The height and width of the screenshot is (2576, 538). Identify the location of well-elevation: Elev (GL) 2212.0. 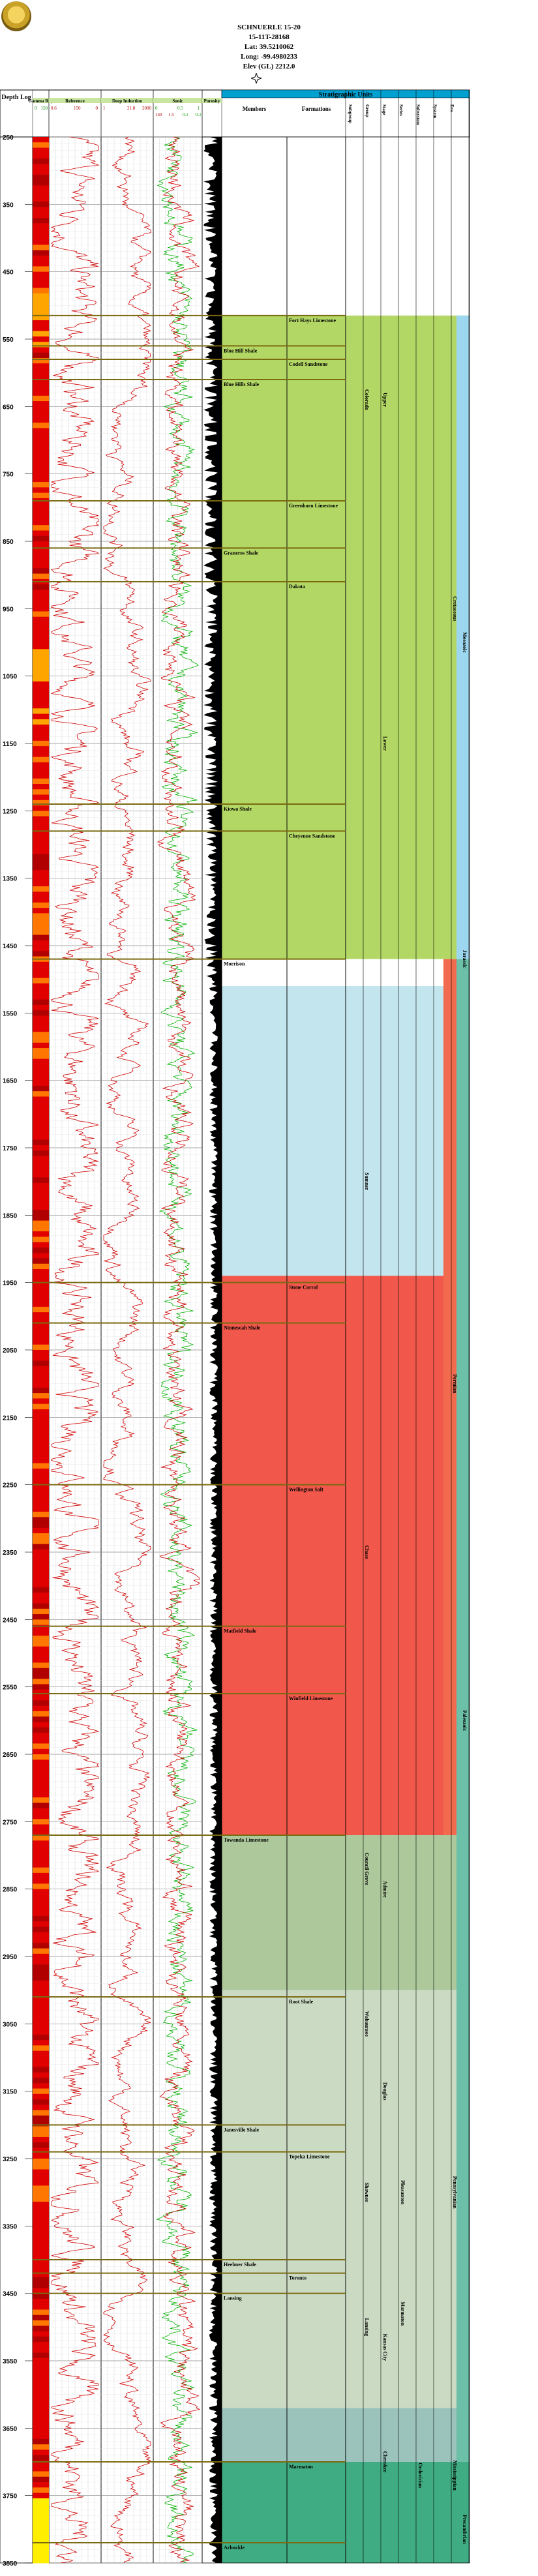
(269, 66).